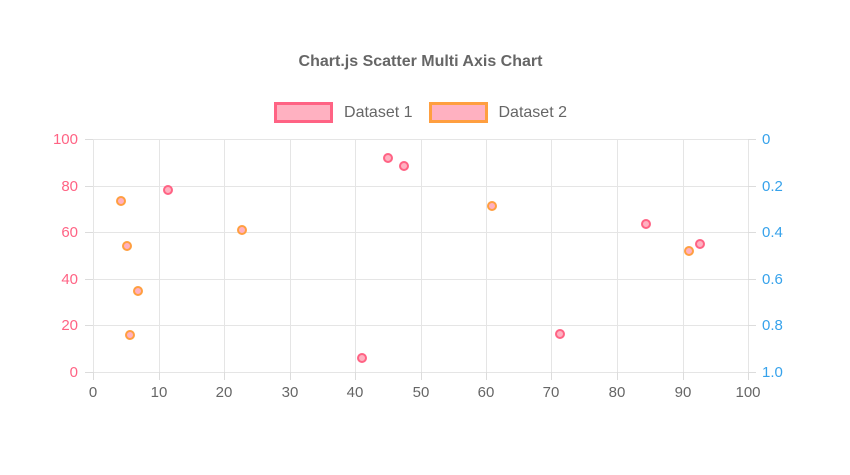  What do you see at coordinates (420, 61) in the screenshot?
I see `chart-title: Chart.js Scatter Multi Axis Chart` at bounding box center [420, 61].